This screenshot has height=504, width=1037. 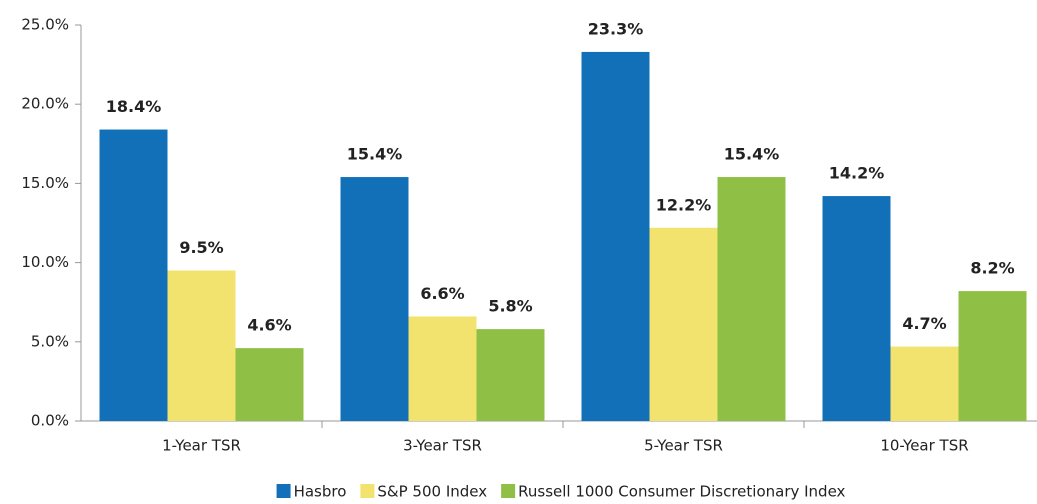 What do you see at coordinates (616, 28) in the screenshot?
I see `value-label: 23.3%` at bounding box center [616, 28].